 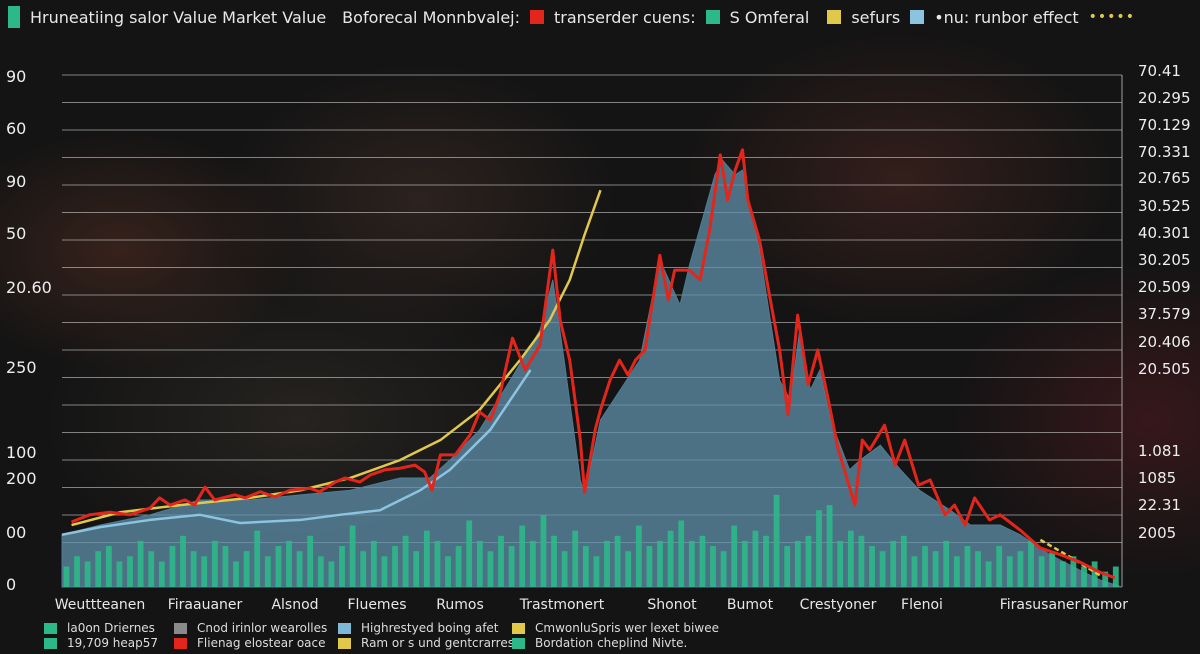 I want to click on legend-label: Ram or s und gentcrarres, so click(x=437, y=643).